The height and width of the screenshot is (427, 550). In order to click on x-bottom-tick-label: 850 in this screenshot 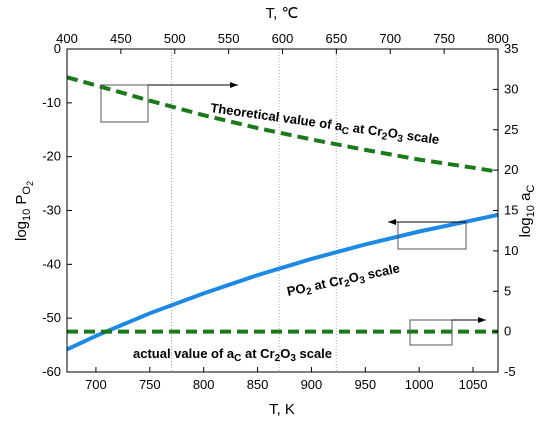, I will do `click(258, 384)`.